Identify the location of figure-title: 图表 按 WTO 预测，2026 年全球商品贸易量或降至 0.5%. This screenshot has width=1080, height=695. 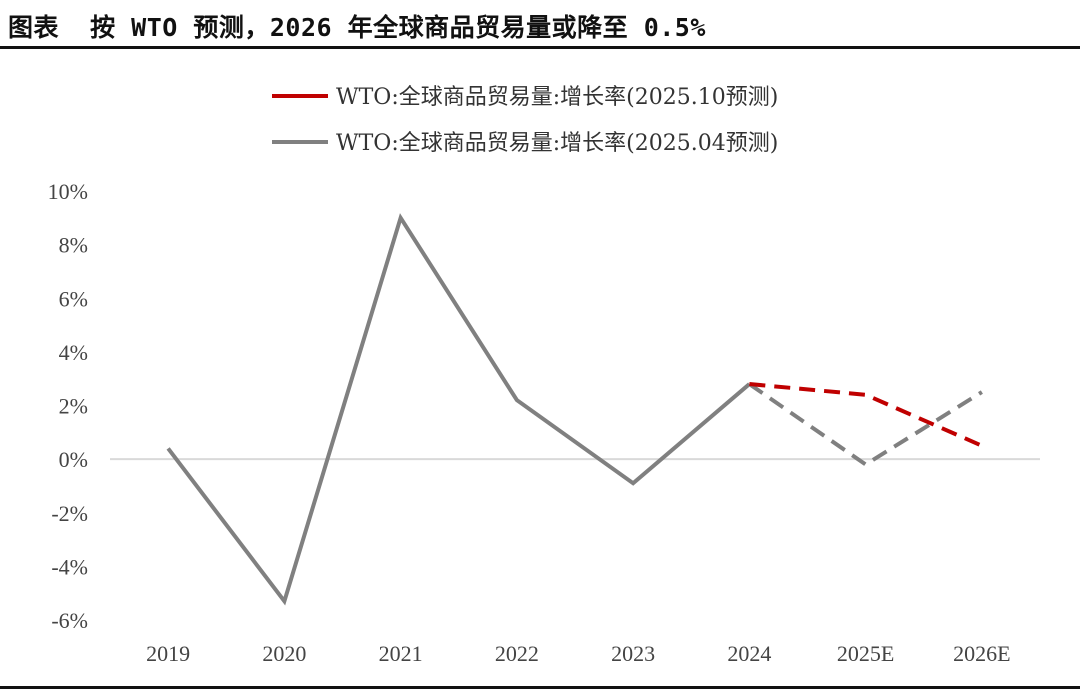
(357, 26).